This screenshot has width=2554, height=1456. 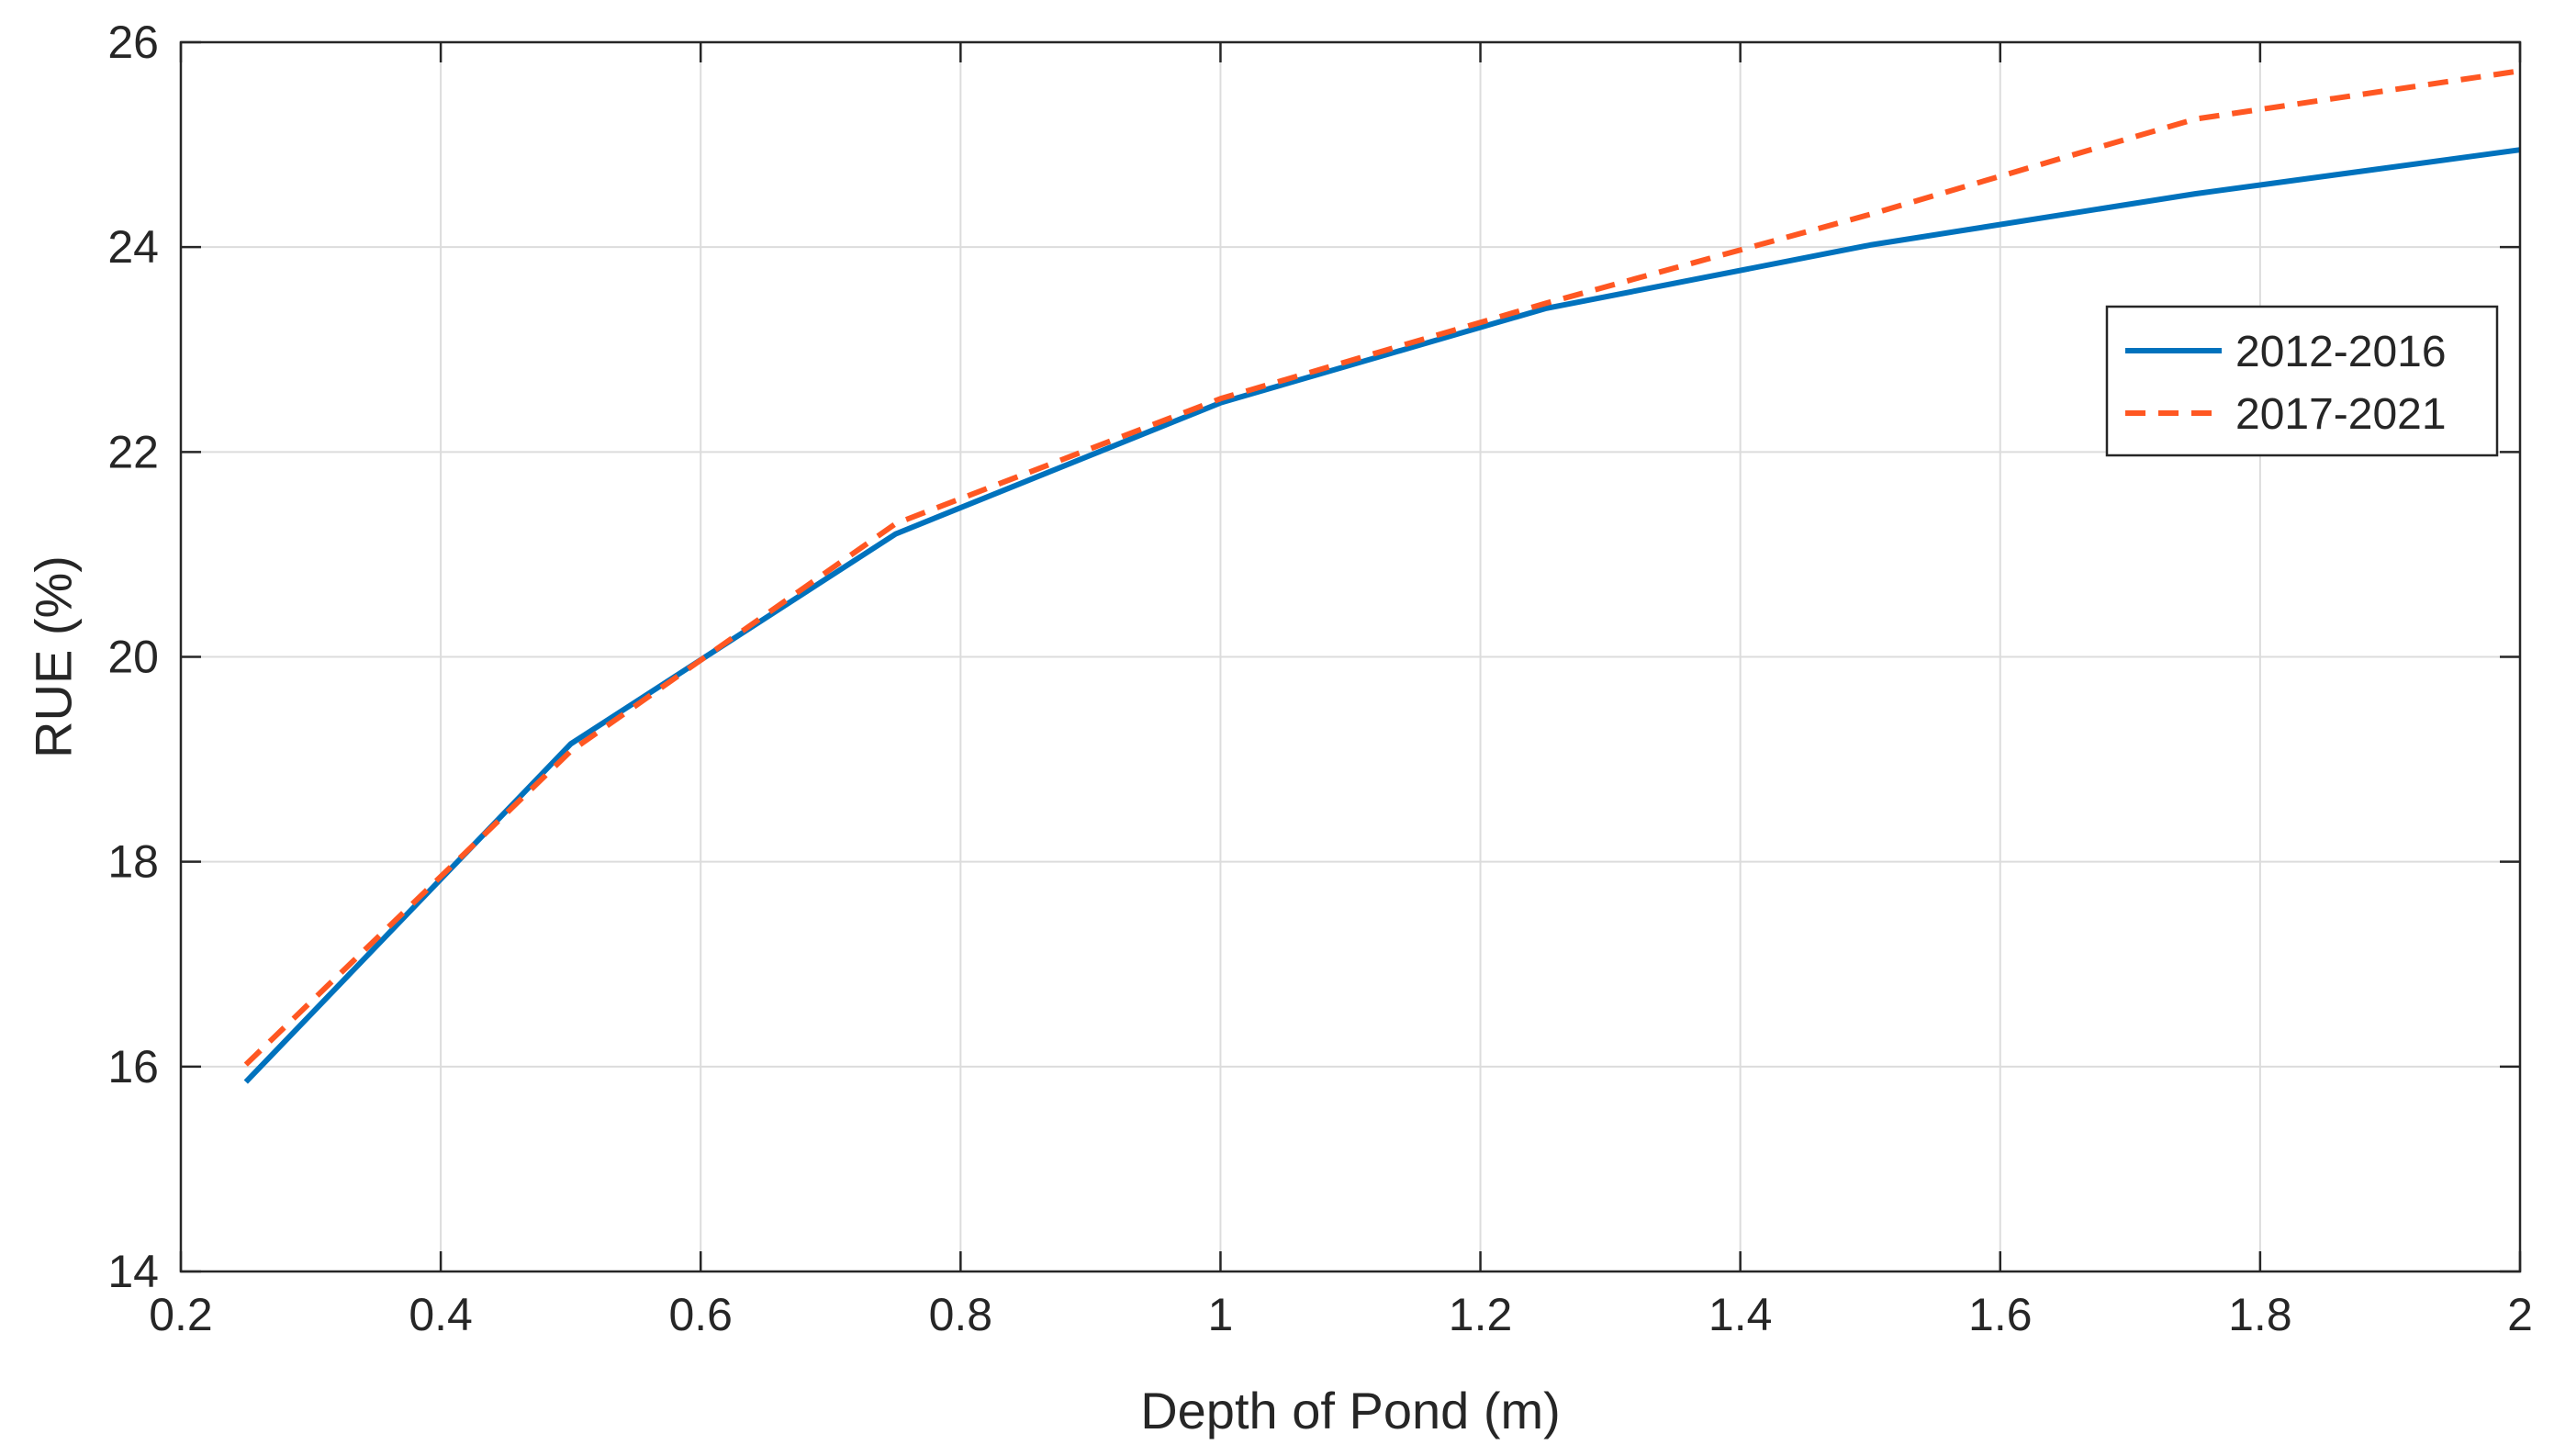 What do you see at coordinates (2341, 352) in the screenshot?
I see `legend-label-1: 2012-2016` at bounding box center [2341, 352].